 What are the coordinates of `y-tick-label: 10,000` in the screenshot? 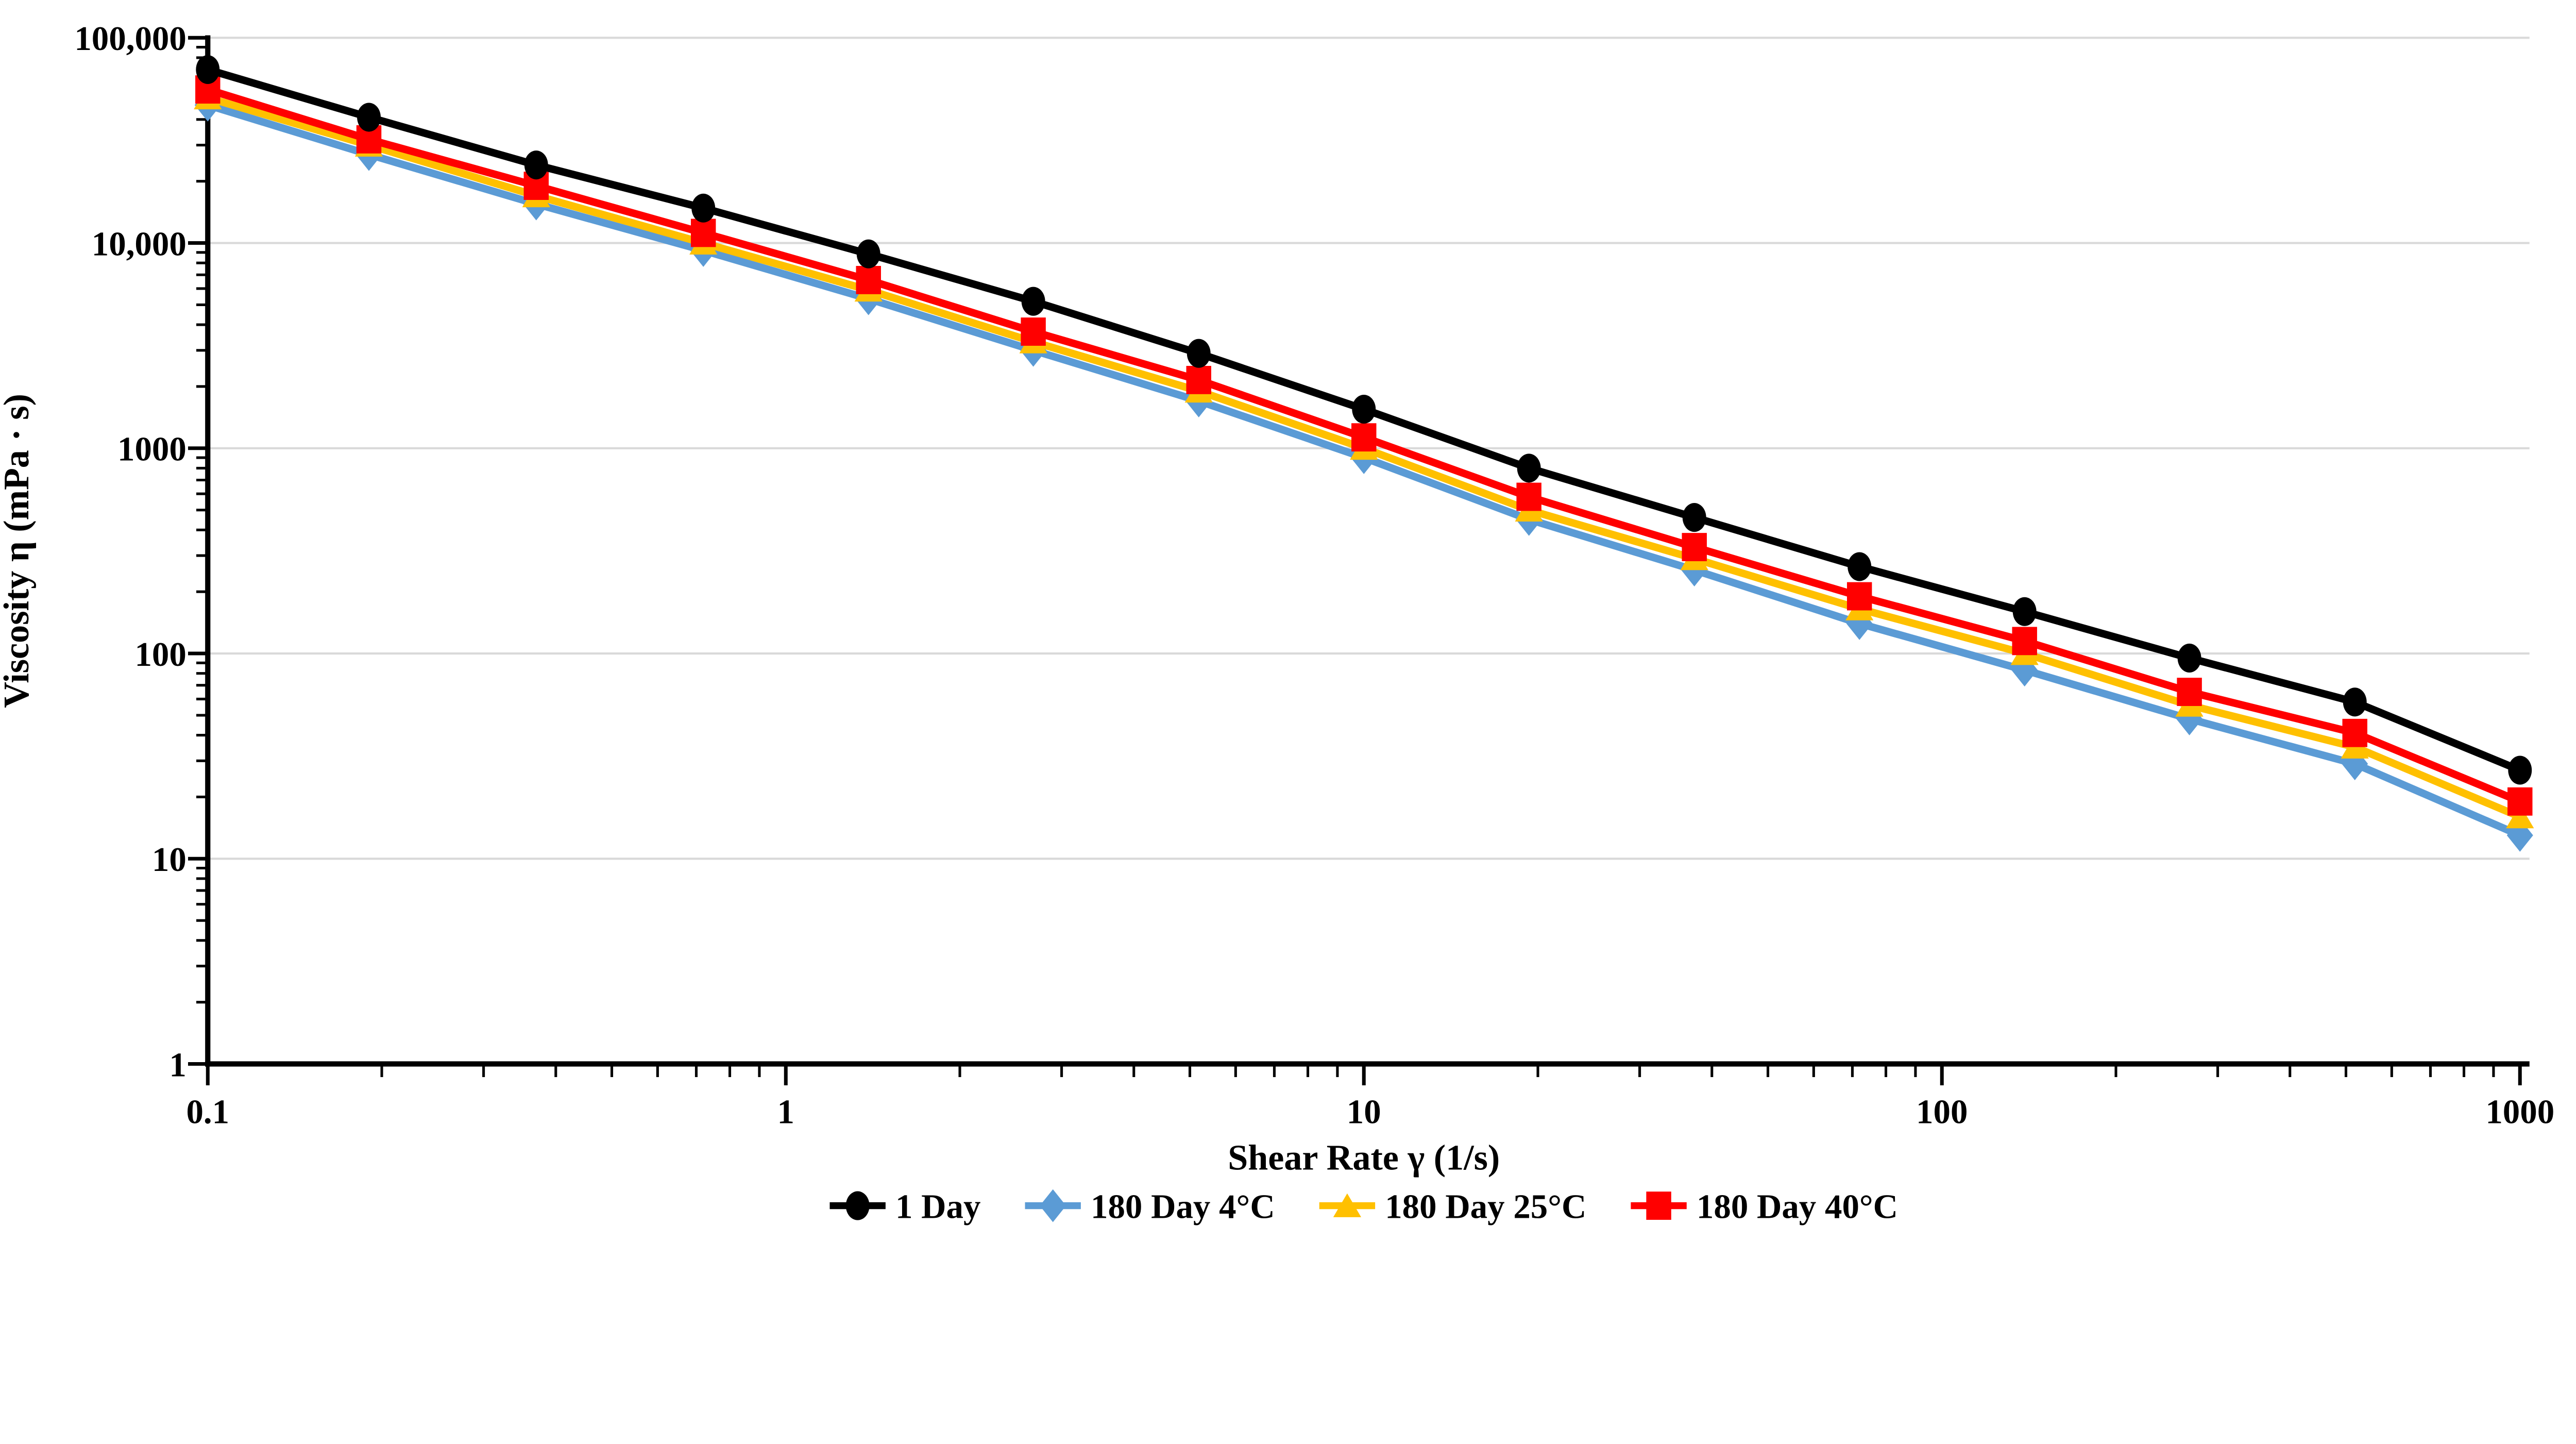 It's located at (139, 244).